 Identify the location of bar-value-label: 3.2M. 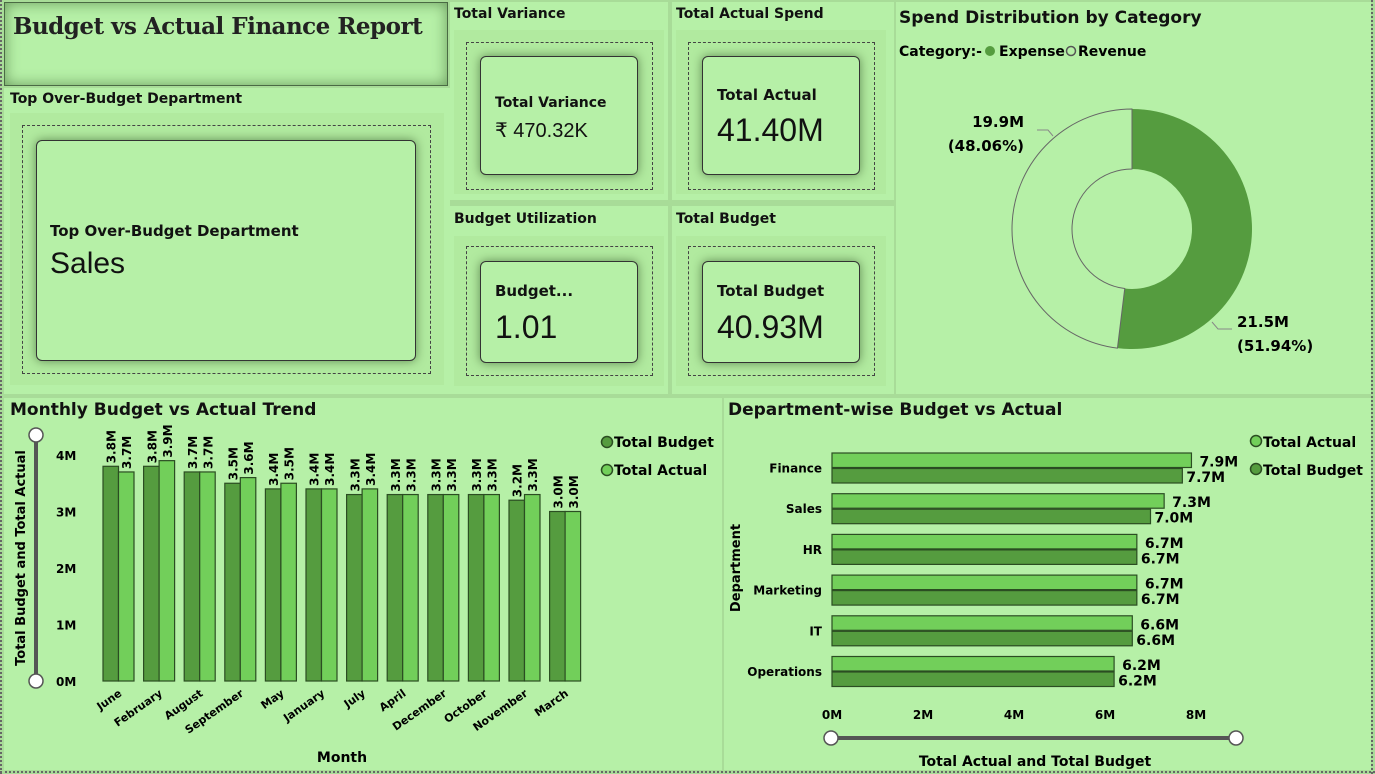
(518, 480).